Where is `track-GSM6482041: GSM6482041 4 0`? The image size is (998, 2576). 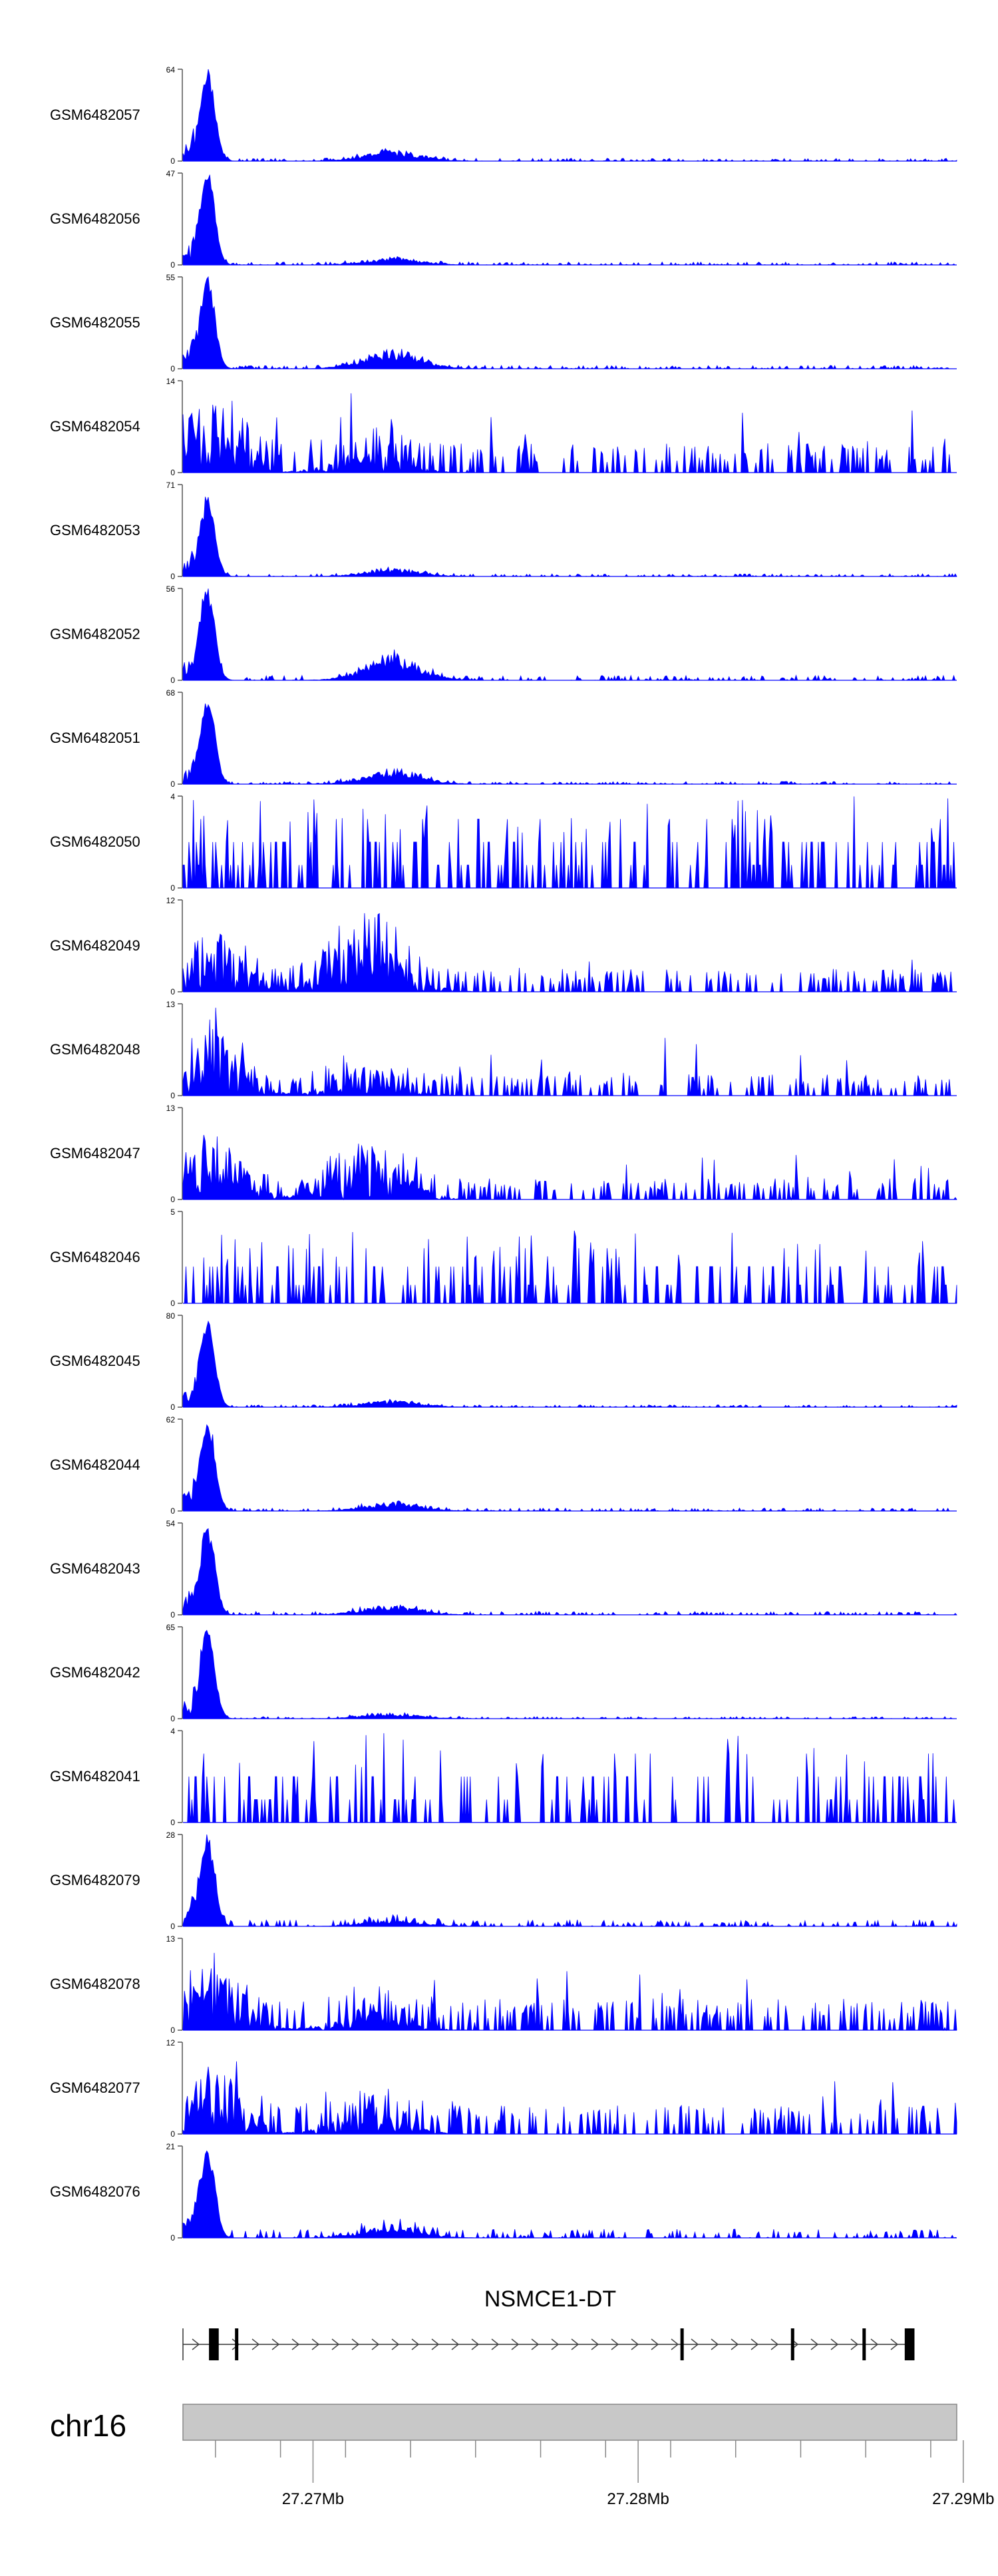
track-GSM6482041: GSM6482041 4 0 is located at coordinates (503, 1777).